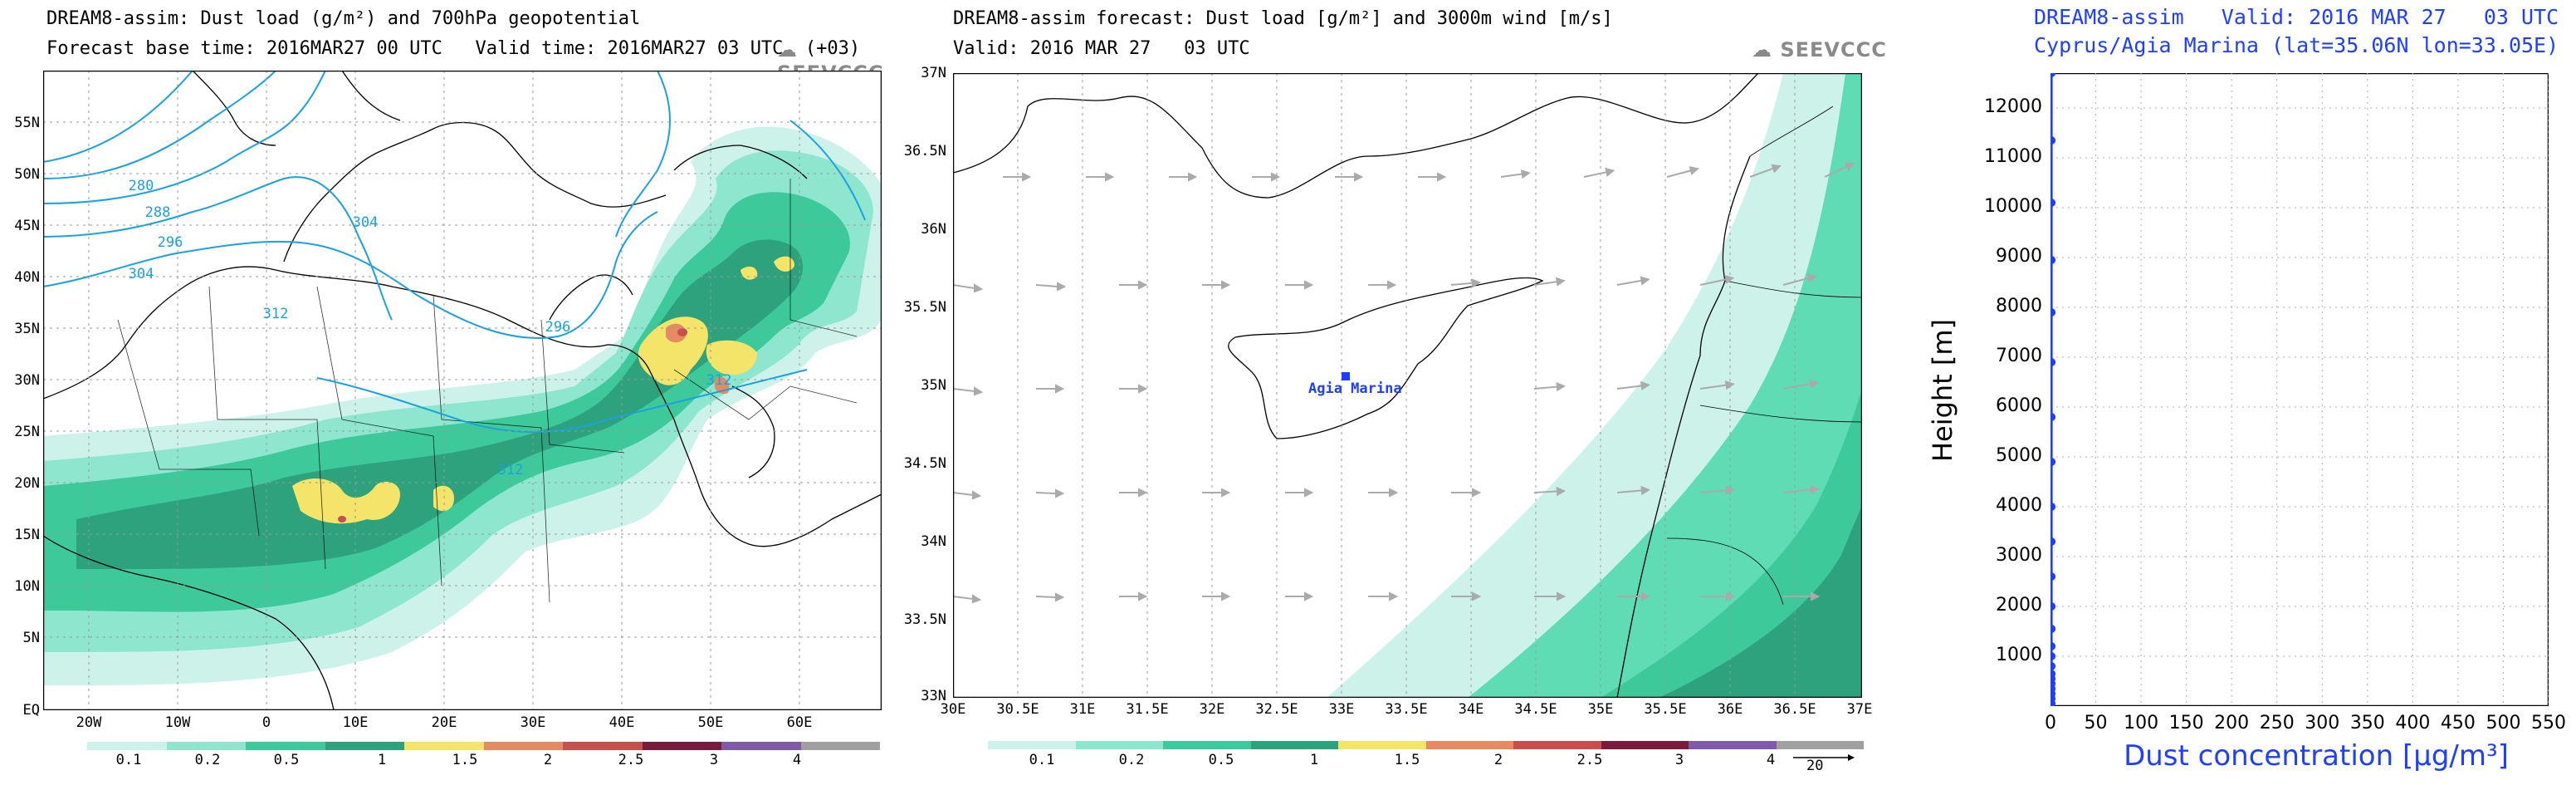  Describe the element at coordinates (548, 760) in the screenshot. I see `colorbar-label: 2` at that location.